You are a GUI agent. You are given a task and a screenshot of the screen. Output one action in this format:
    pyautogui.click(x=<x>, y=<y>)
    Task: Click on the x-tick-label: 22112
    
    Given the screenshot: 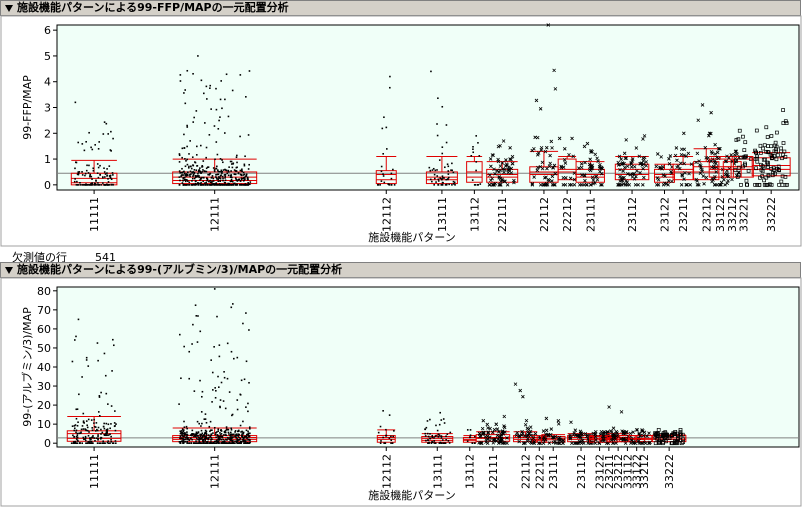 What is the action you would take?
    pyautogui.click(x=544, y=214)
    